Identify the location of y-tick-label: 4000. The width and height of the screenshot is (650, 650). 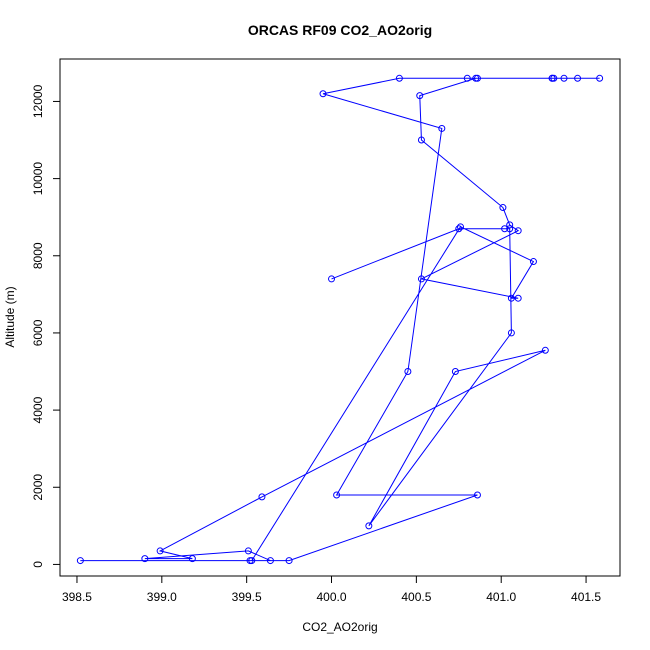
(38, 409).